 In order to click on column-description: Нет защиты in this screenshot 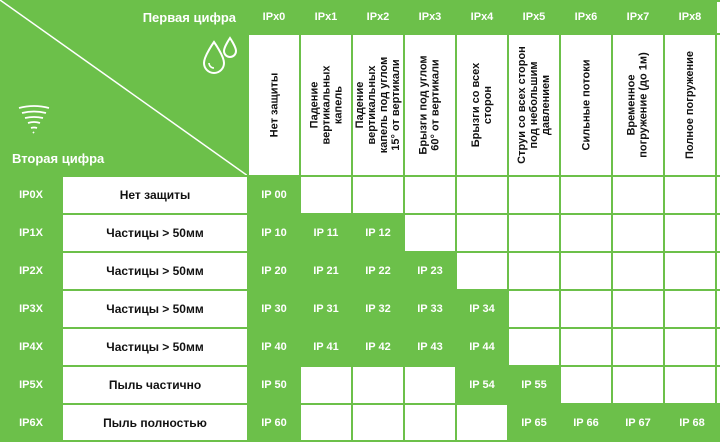, I will do `click(274, 105)`.